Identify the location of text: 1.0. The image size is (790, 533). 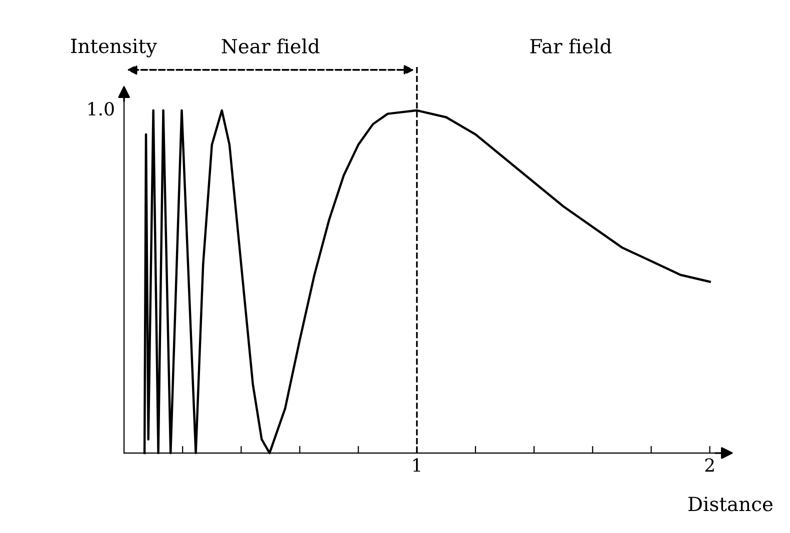
(101, 109).